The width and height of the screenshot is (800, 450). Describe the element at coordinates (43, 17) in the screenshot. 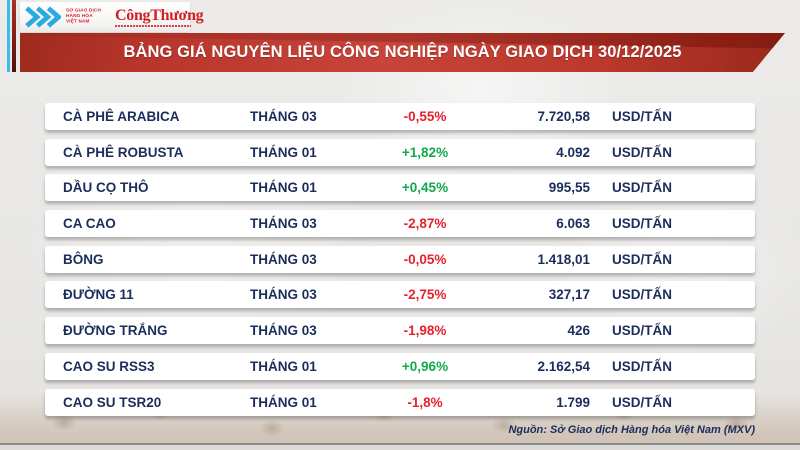

I see `mxv-chevron-icon` at that location.